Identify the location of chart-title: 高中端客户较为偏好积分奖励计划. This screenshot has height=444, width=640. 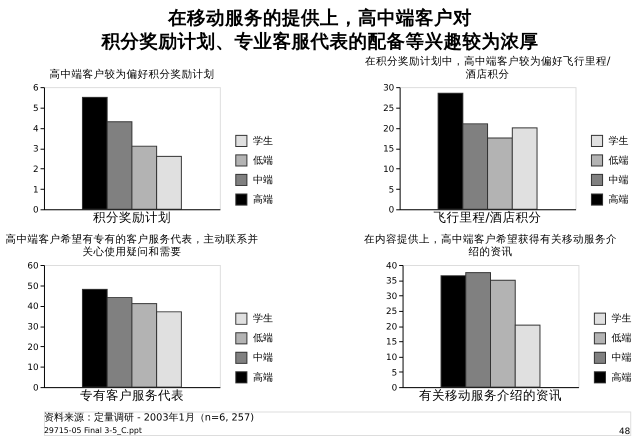
(131, 73).